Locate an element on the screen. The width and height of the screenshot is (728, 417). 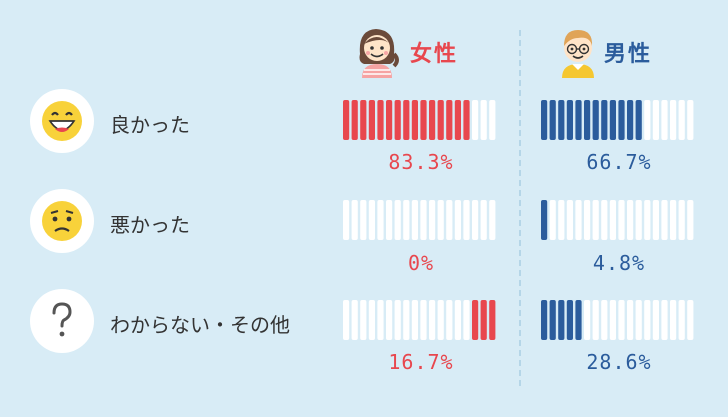
percent-label-female-1: 83.3% is located at coordinates (421, 162).